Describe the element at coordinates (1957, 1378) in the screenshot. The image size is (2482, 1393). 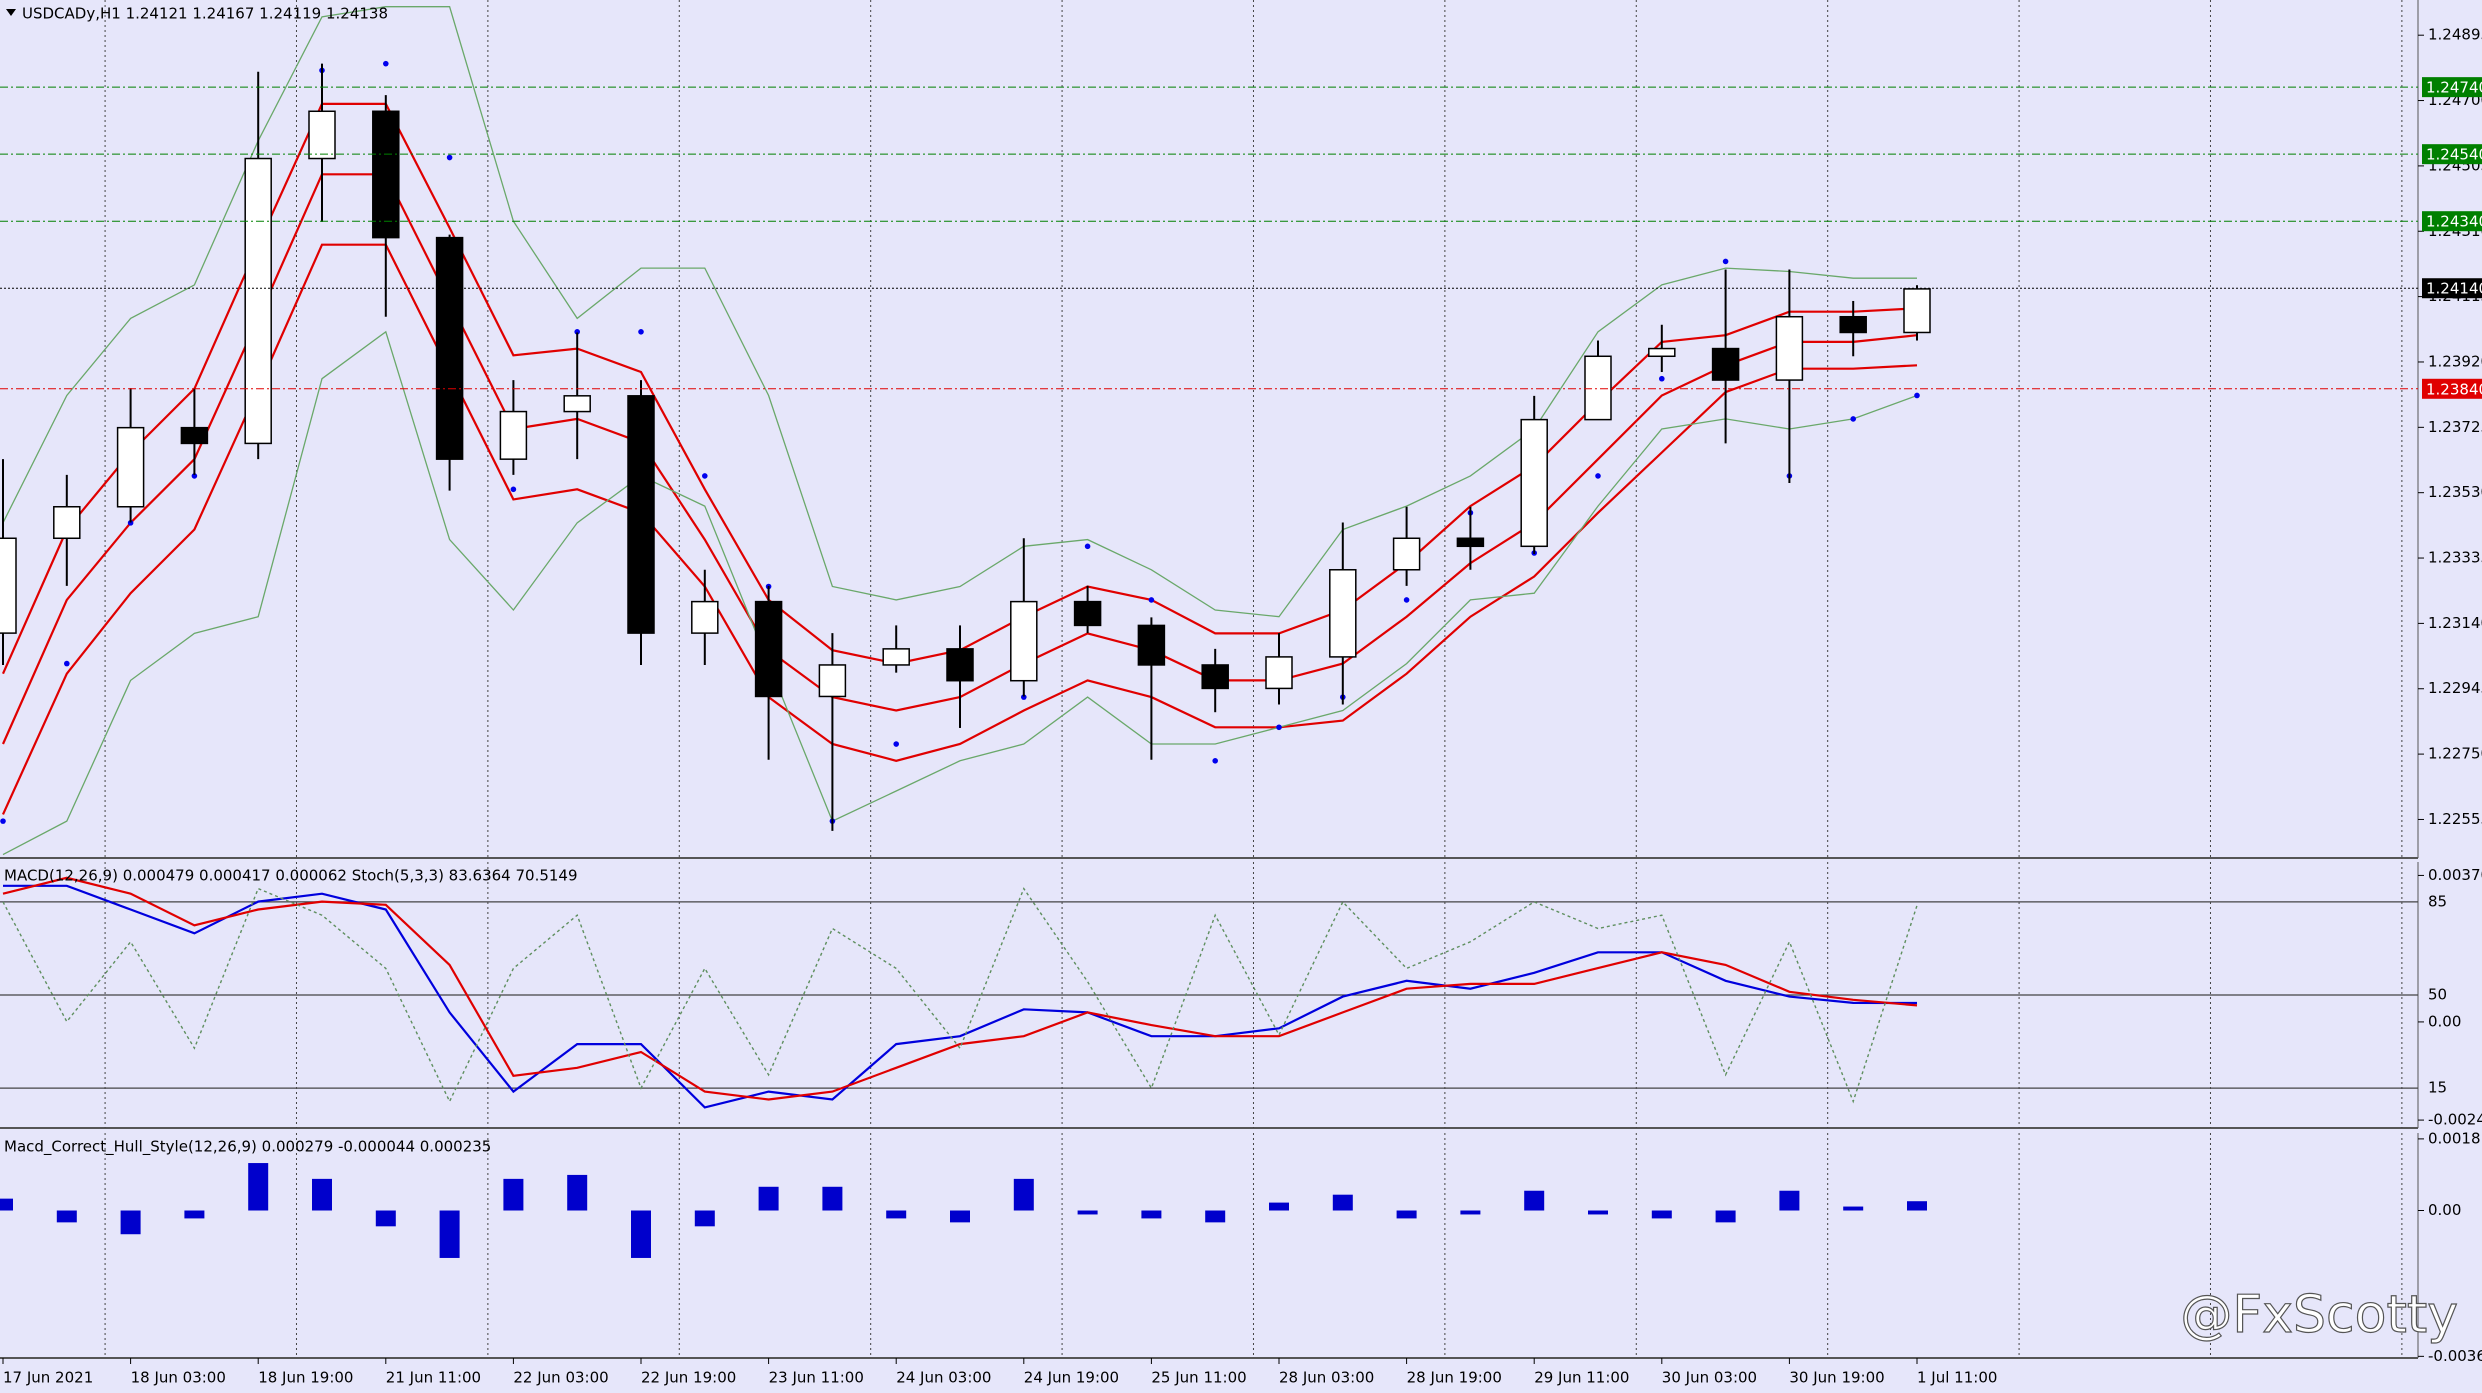
I see `x-tick-label: 1 Jul 11:00` at that location.